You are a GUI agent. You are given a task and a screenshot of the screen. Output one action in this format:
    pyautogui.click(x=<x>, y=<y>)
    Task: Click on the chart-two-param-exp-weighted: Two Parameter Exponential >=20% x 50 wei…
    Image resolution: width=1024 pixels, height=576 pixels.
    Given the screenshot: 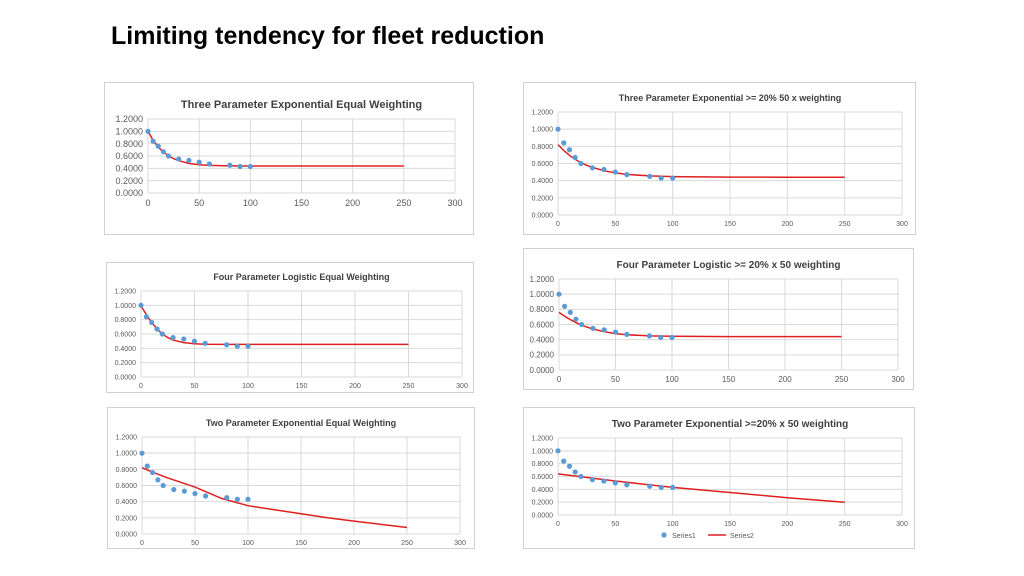 What is the action you would take?
    pyautogui.click(x=719, y=478)
    